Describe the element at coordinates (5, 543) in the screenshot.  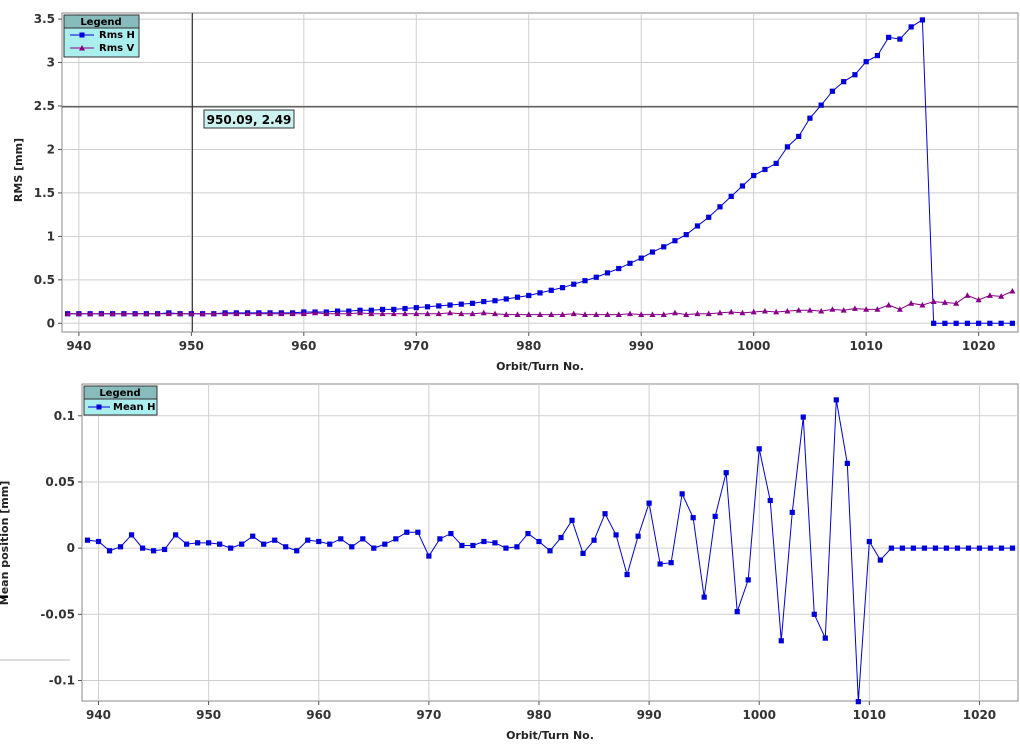
I see `mean-y-axis-label: Mean position [mm]` at that location.